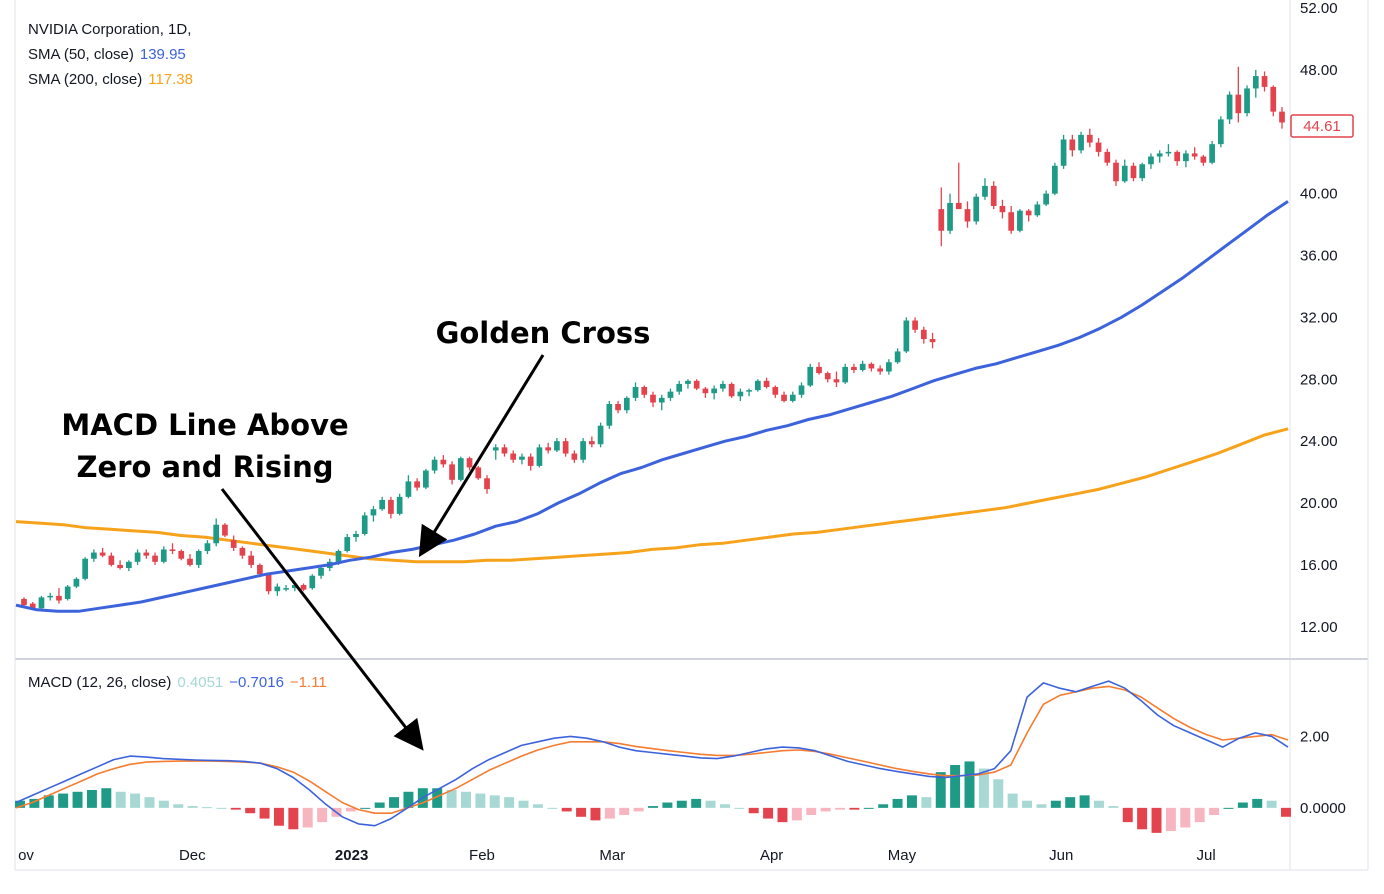  I want to click on last-price-badge-box, so click(1322, 126).